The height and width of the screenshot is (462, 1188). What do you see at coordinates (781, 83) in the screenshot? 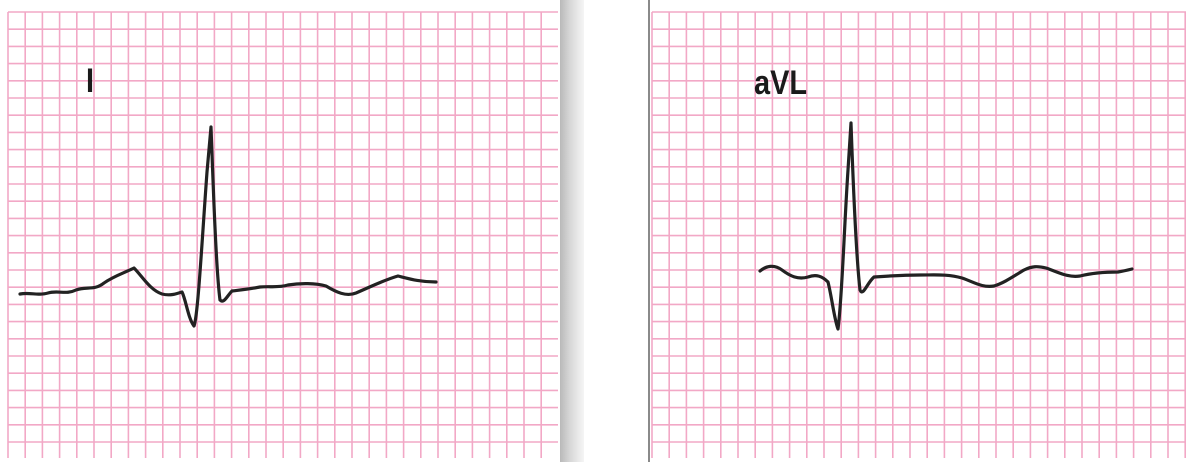
I see `lead-label-avl: aVL` at bounding box center [781, 83].